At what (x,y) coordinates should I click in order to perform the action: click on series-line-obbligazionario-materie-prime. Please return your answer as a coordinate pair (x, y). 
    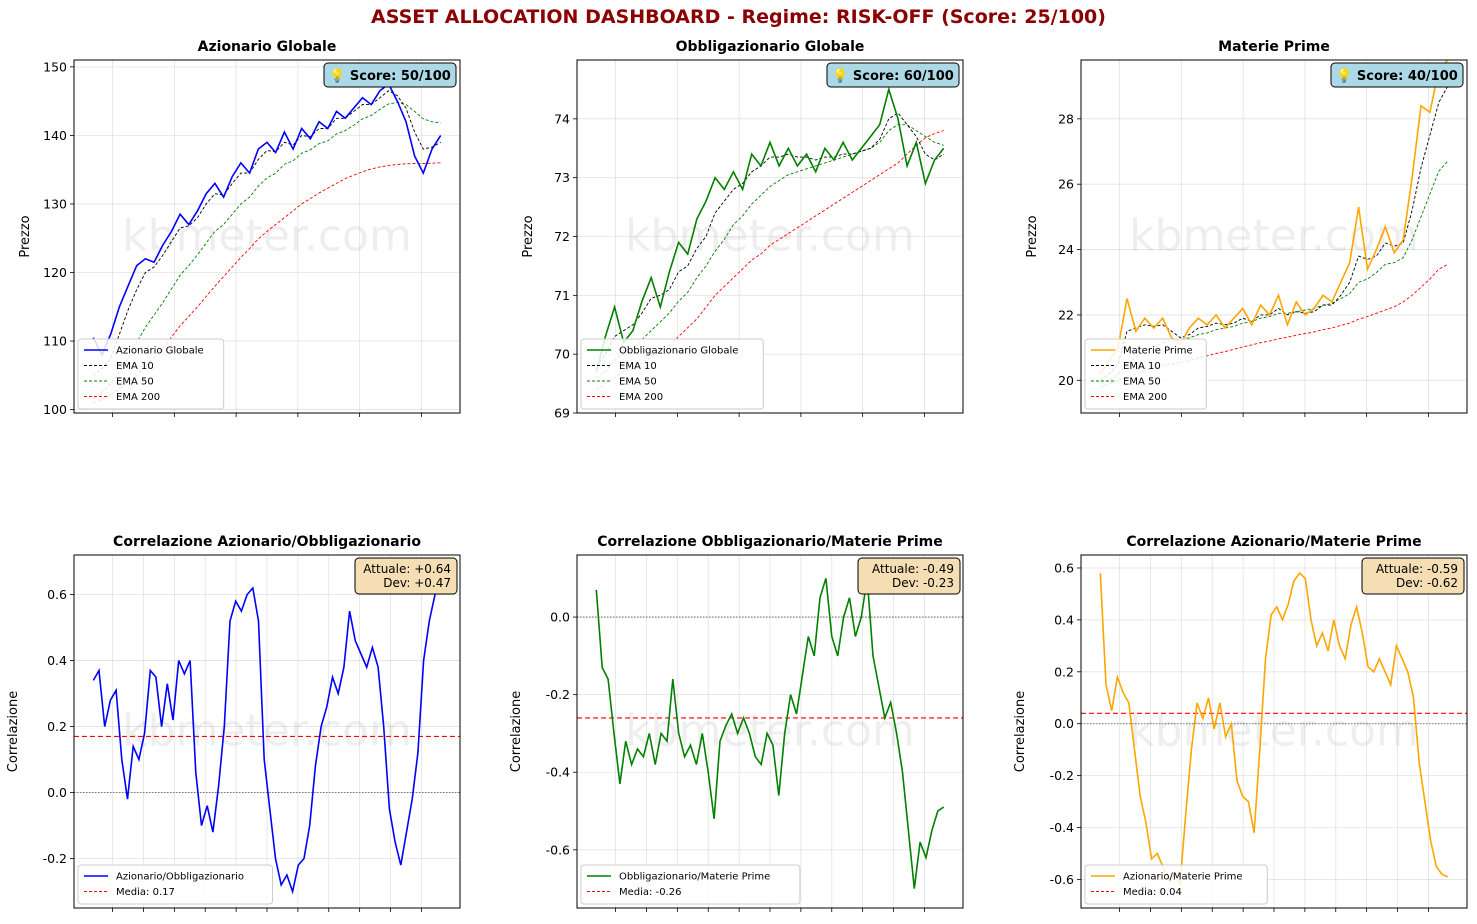
    Looking at the image, I should click on (770, 733).